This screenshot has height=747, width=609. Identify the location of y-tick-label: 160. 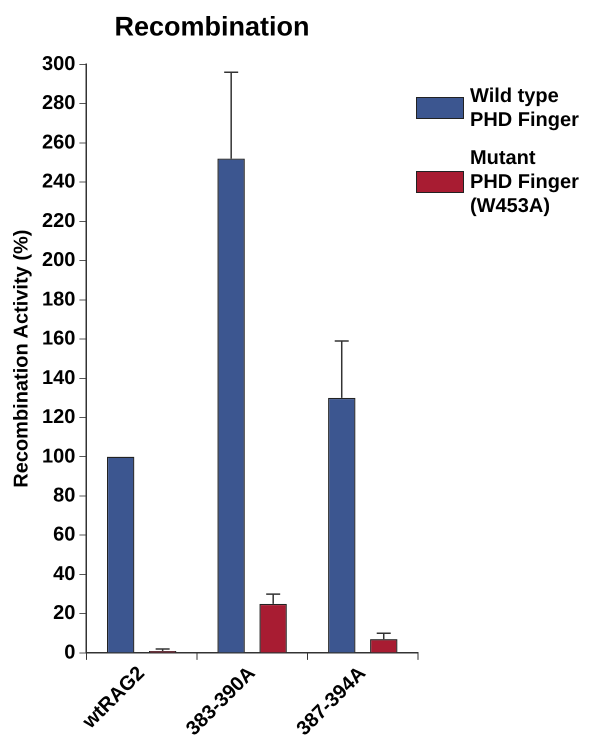
(59, 339).